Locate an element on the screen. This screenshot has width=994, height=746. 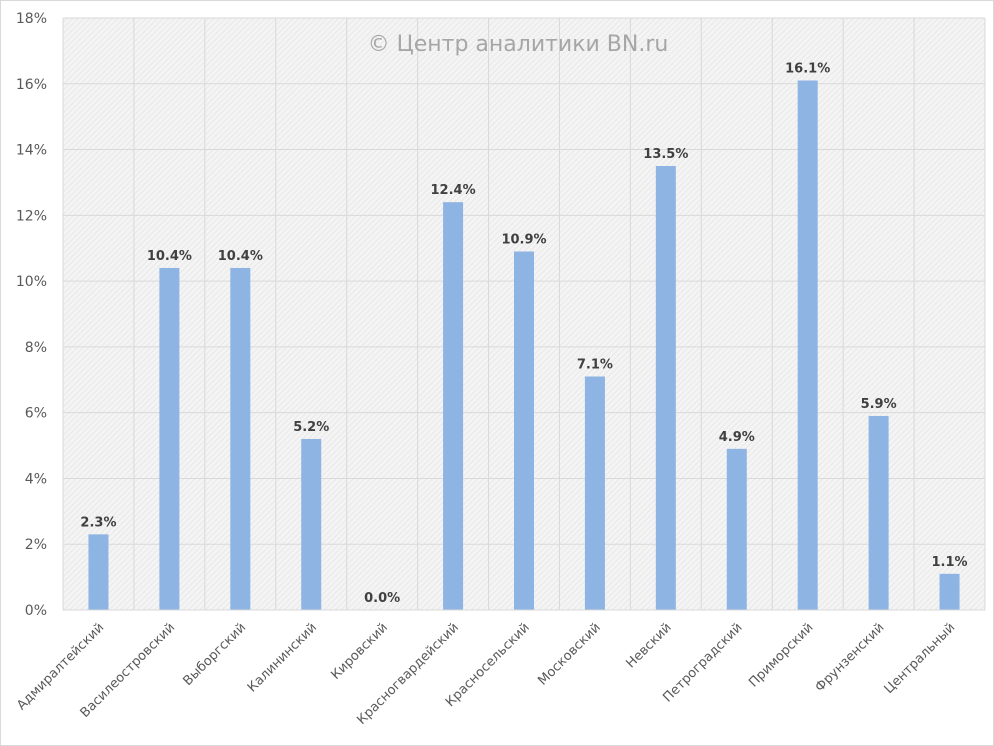
y-tick-label: 8% is located at coordinates (36, 348).